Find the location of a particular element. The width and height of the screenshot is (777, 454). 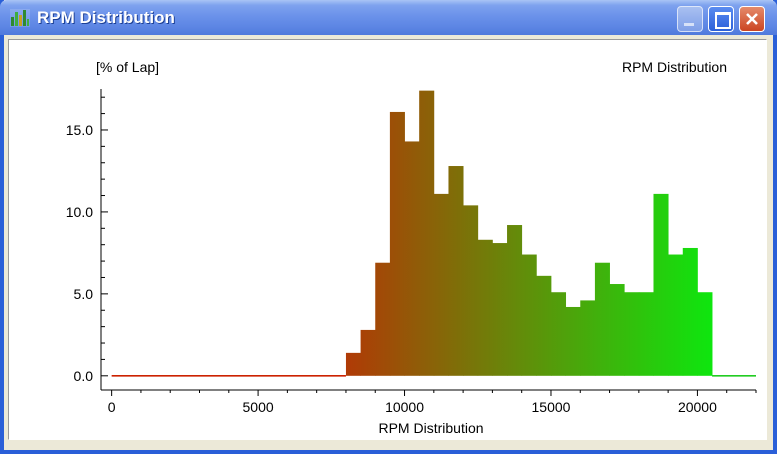

x-tick-label: 20000 is located at coordinates (697, 407).